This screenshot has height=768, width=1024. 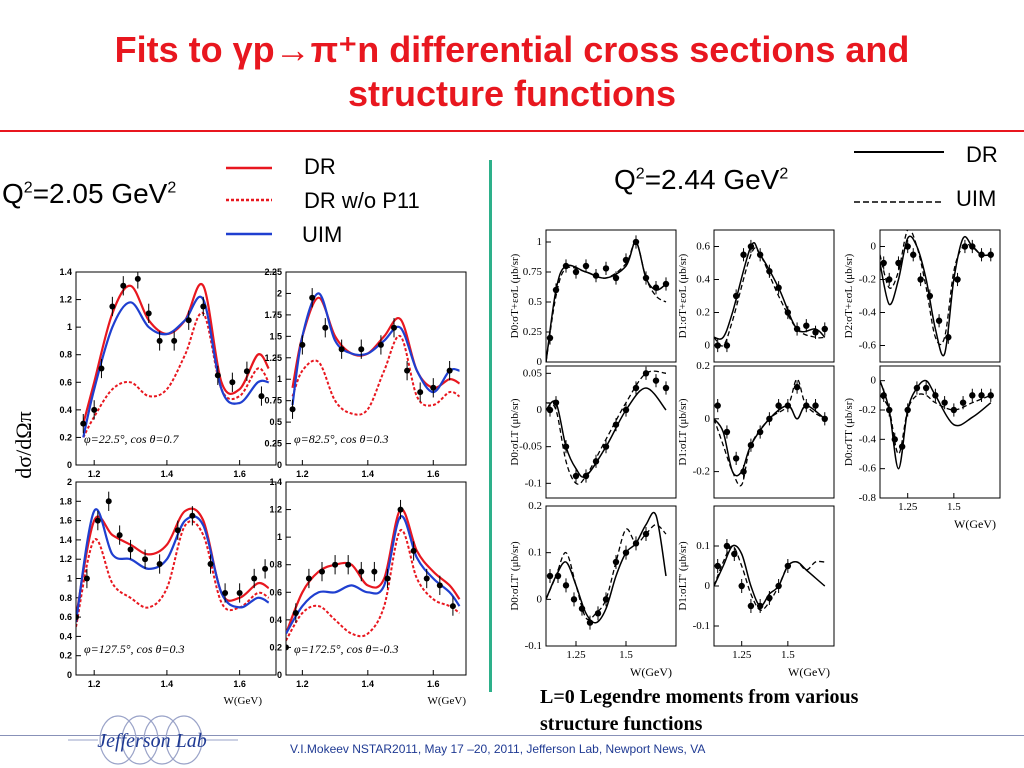 What do you see at coordinates (621, 724) in the screenshot?
I see `caption-line-2: structure functions` at bounding box center [621, 724].